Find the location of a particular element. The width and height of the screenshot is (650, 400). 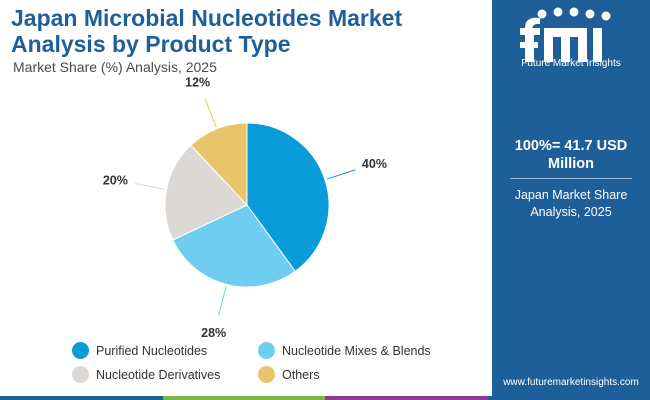

data-label-nucleotide-mixes-and-blends: 28% is located at coordinates (213, 333).